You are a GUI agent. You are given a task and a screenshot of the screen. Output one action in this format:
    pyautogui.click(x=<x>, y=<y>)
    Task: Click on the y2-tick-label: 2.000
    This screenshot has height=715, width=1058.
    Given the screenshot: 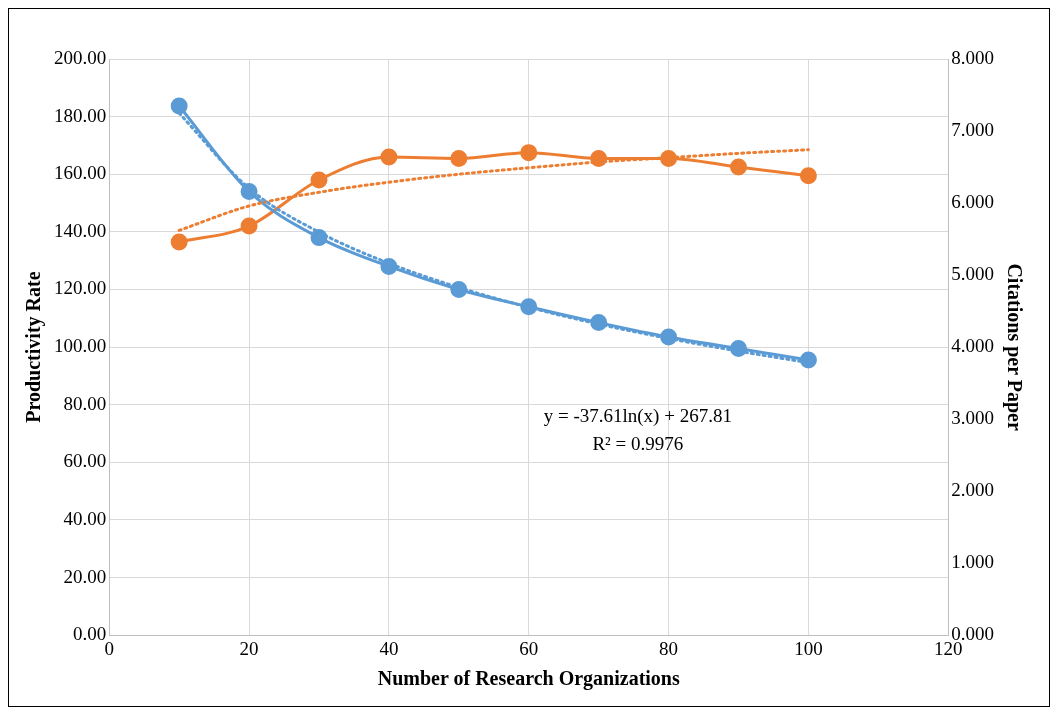 What is the action you would take?
    pyautogui.click(x=972, y=490)
    